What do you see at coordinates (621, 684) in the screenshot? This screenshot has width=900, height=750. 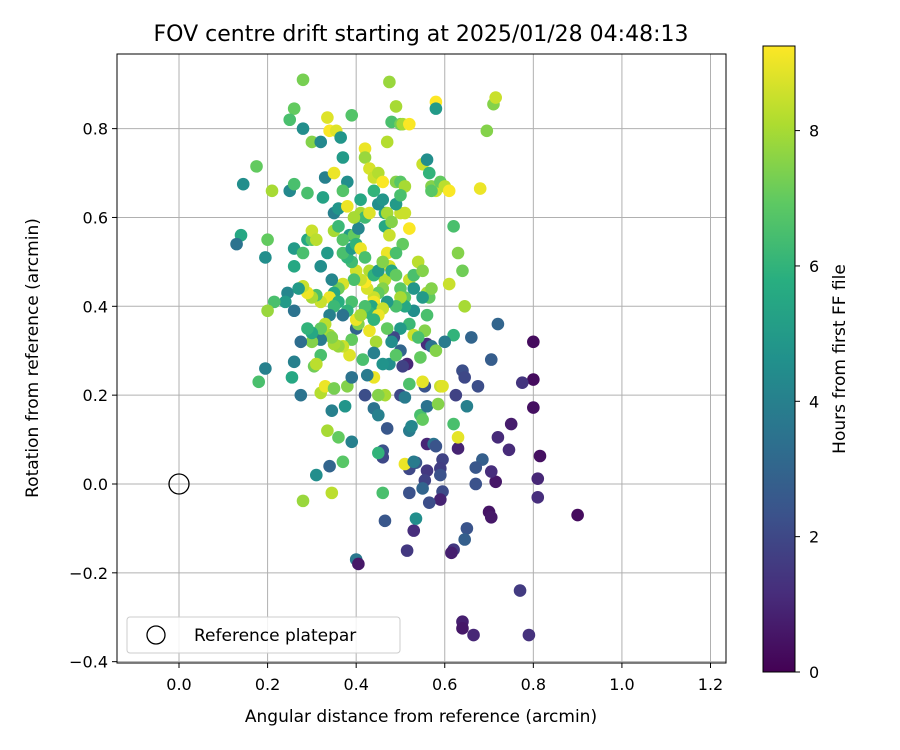 I see `x-tick-label: 1.0` at bounding box center [621, 684].